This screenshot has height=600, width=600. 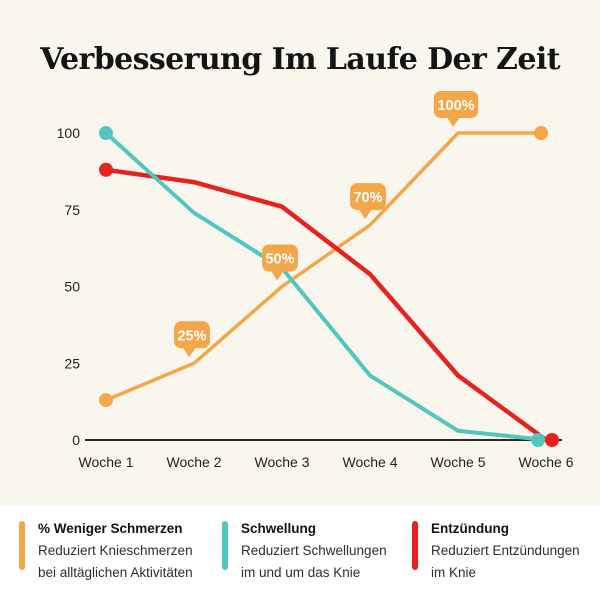 What do you see at coordinates (225, 545) in the screenshot?
I see `legend-color-bar-teal` at bounding box center [225, 545].